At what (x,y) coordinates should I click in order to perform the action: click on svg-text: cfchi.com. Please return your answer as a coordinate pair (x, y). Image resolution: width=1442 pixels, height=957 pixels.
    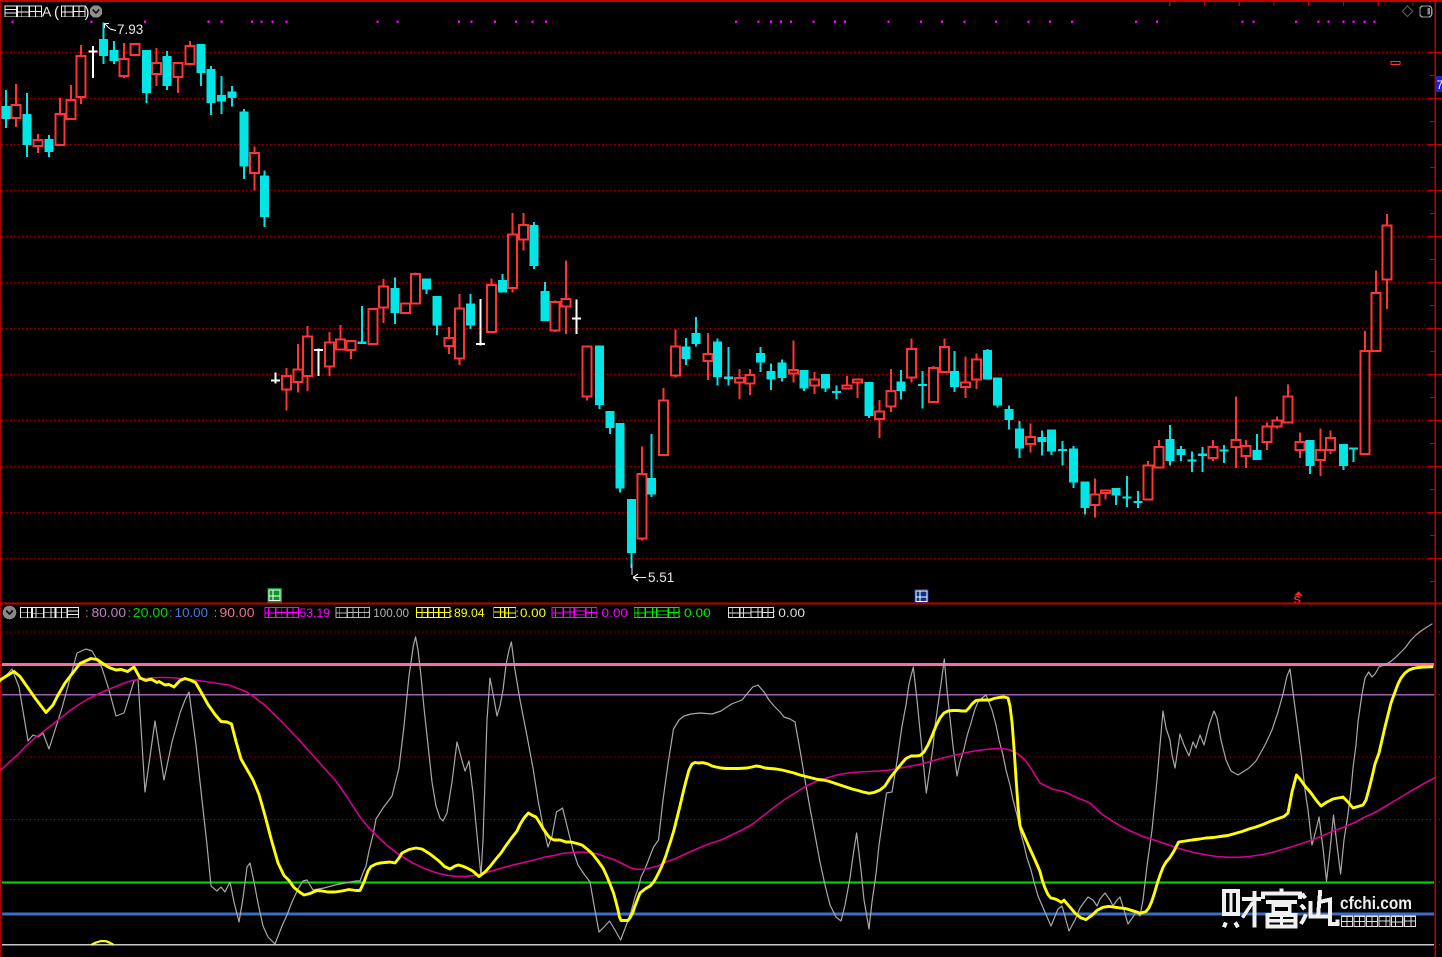
    Looking at the image, I should click on (1376, 903).